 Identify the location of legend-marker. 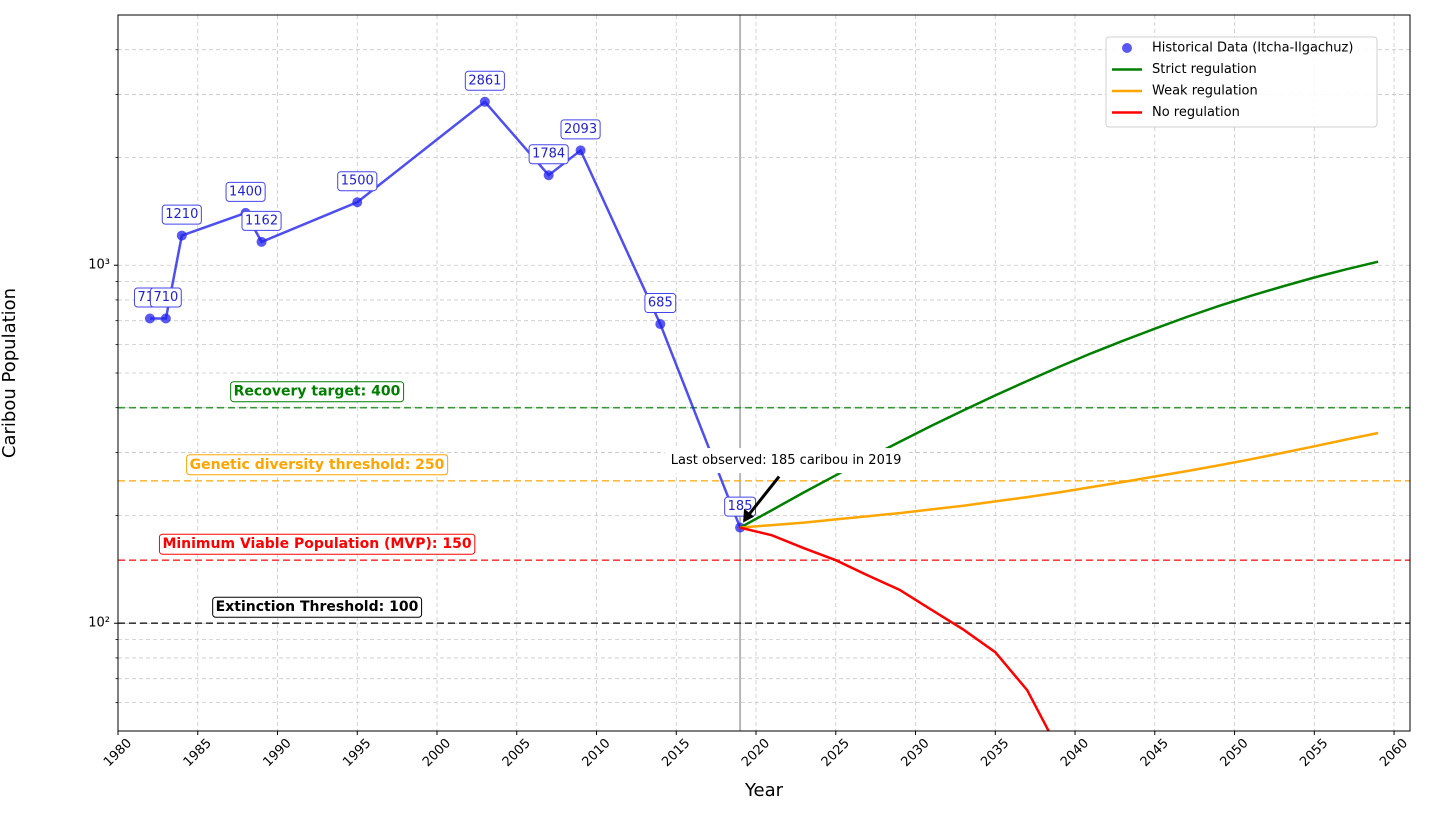
(1127, 48).